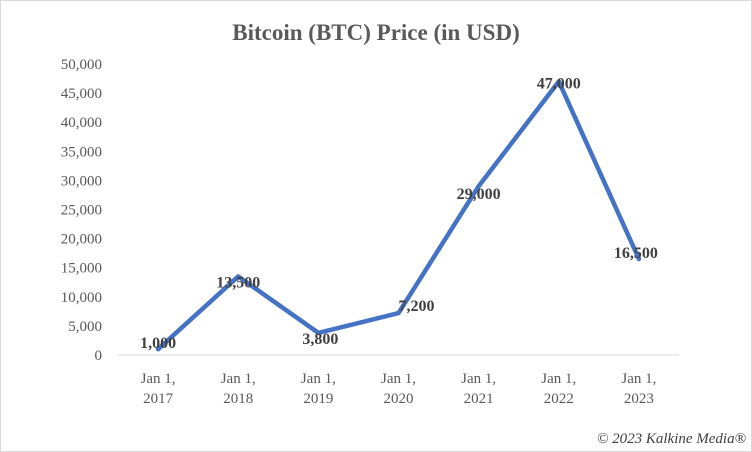 The image size is (752, 452). I want to click on x-tick-label: Jan 1, 2017, so click(158, 389).